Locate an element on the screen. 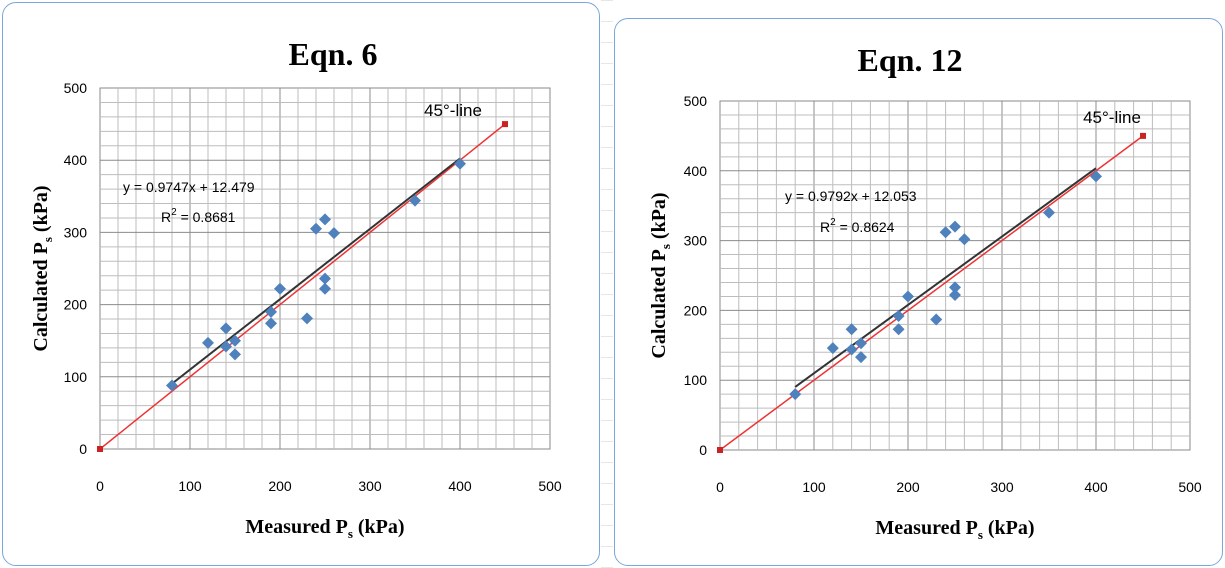 This screenshot has width=1225, height=568. chart-title: Eqn. 12 is located at coordinates (910, 60).